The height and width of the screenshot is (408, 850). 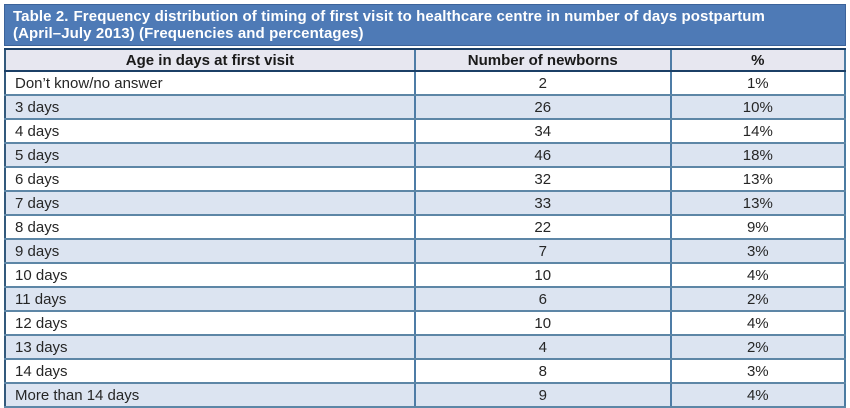 I want to click on newborns-cell: 6, so click(x=542, y=299).